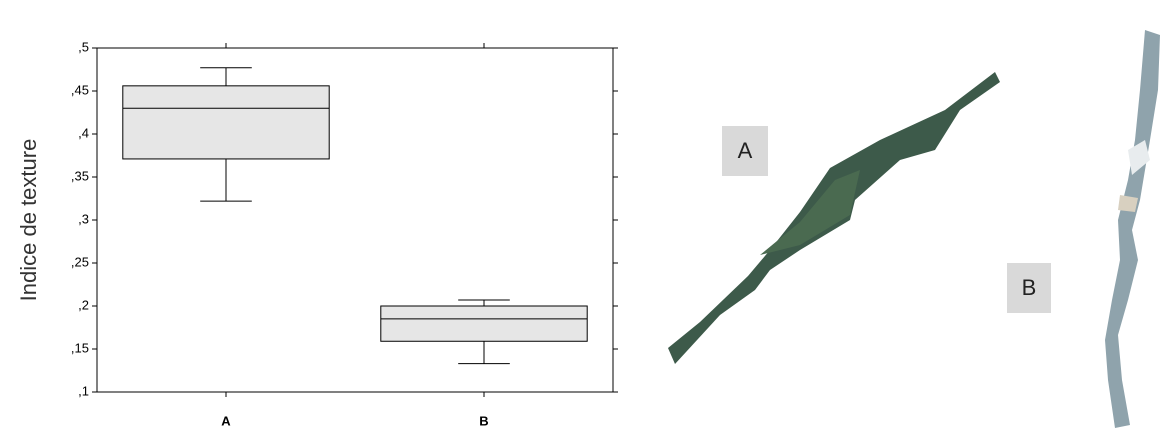 The height and width of the screenshot is (440, 1167). Describe the element at coordinates (83, 218) in the screenshot. I see `y-tick-label: ,3` at that location.